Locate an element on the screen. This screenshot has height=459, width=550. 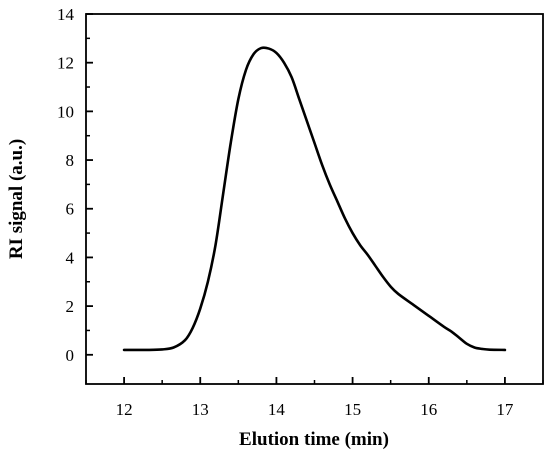
y-tick-label: 12 is located at coordinates (65, 63).